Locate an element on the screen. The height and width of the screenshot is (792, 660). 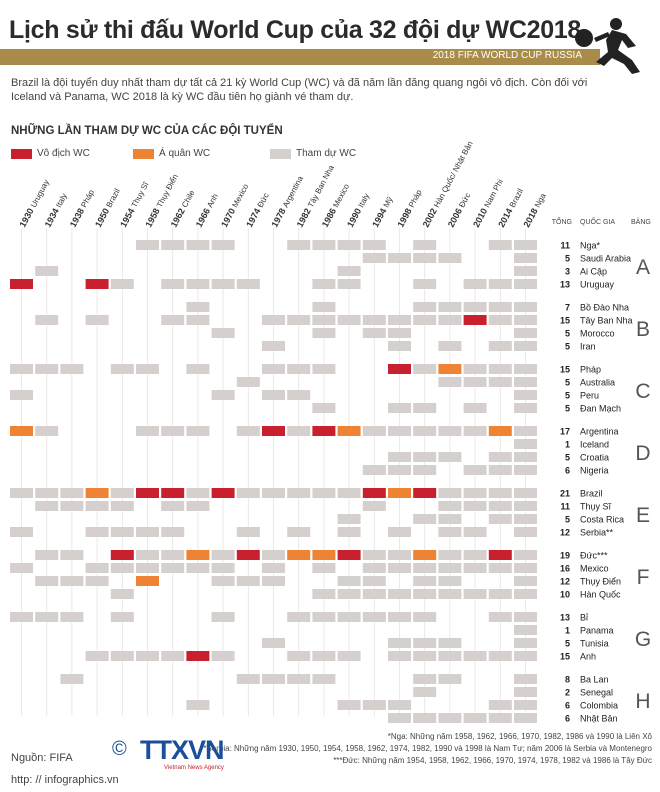
legend-swatch-champion is located at coordinates (21, 154).